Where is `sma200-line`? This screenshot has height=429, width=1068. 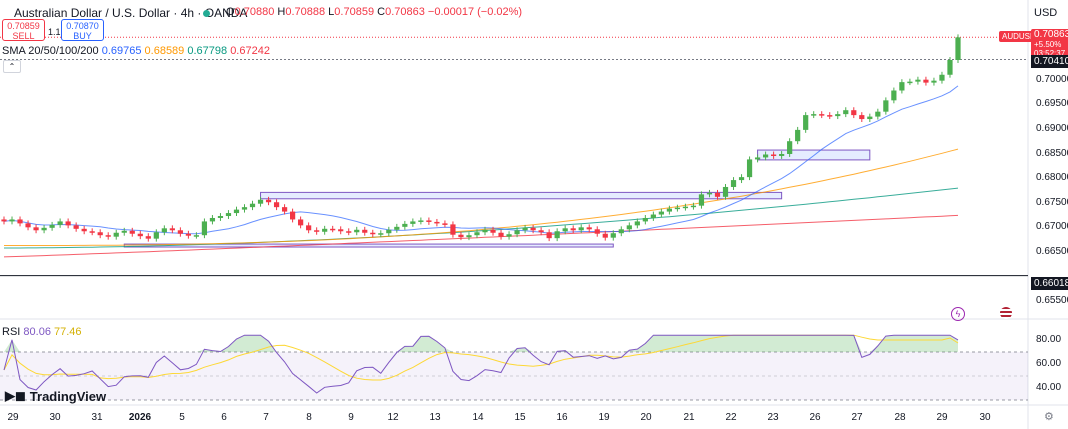 sma200-line is located at coordinates (481, 236).